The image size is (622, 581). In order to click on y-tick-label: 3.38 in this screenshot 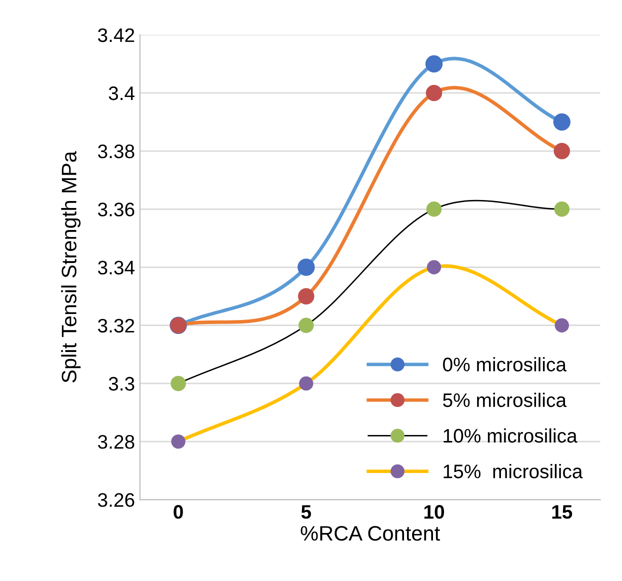, I will do `click(116, 151)`.